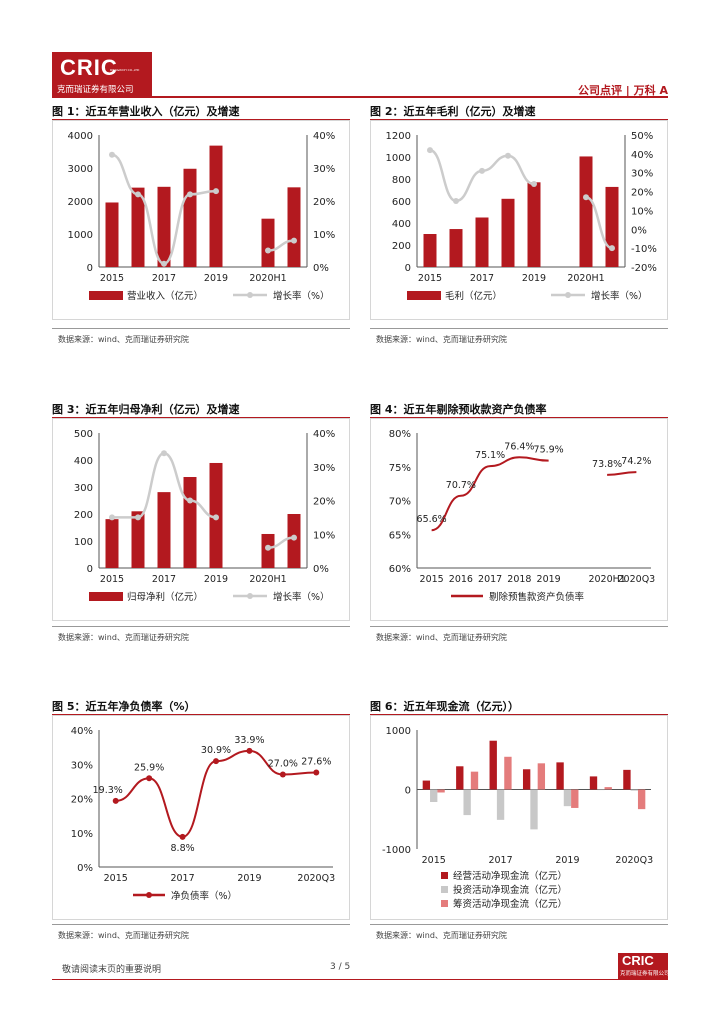  What do you see at coordinates (83, 515) in the screenshot?
I see `y-tick-label: 200` at bounding box center [83, 515].